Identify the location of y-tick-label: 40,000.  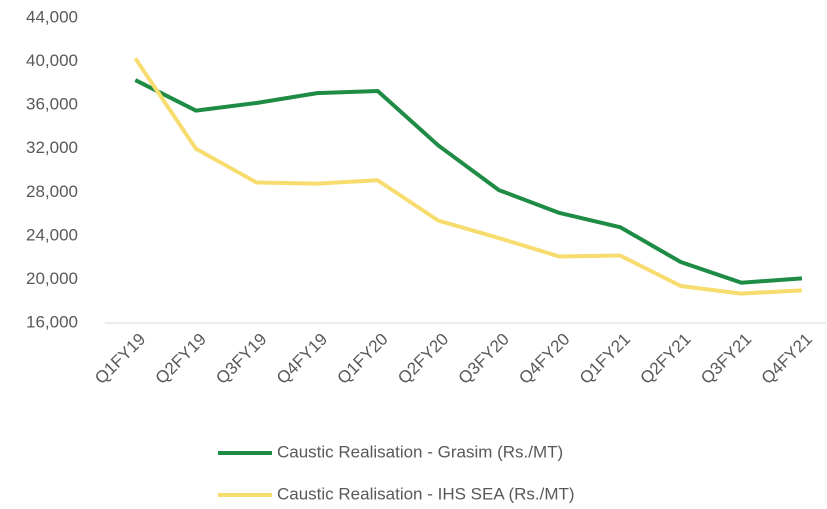
(52, 60).